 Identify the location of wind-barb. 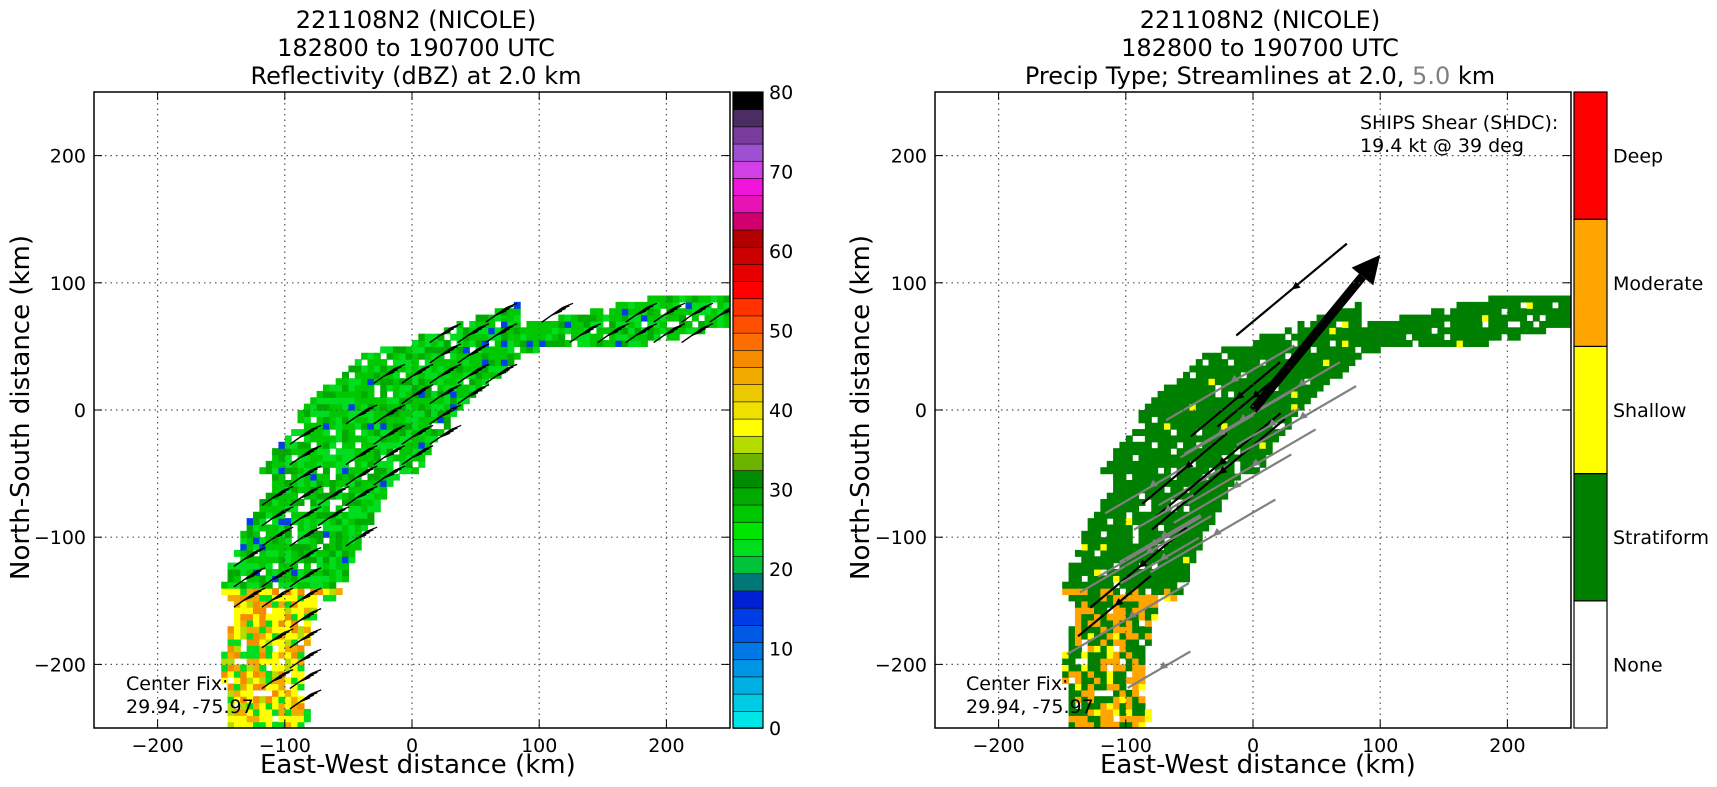
(697, 312).